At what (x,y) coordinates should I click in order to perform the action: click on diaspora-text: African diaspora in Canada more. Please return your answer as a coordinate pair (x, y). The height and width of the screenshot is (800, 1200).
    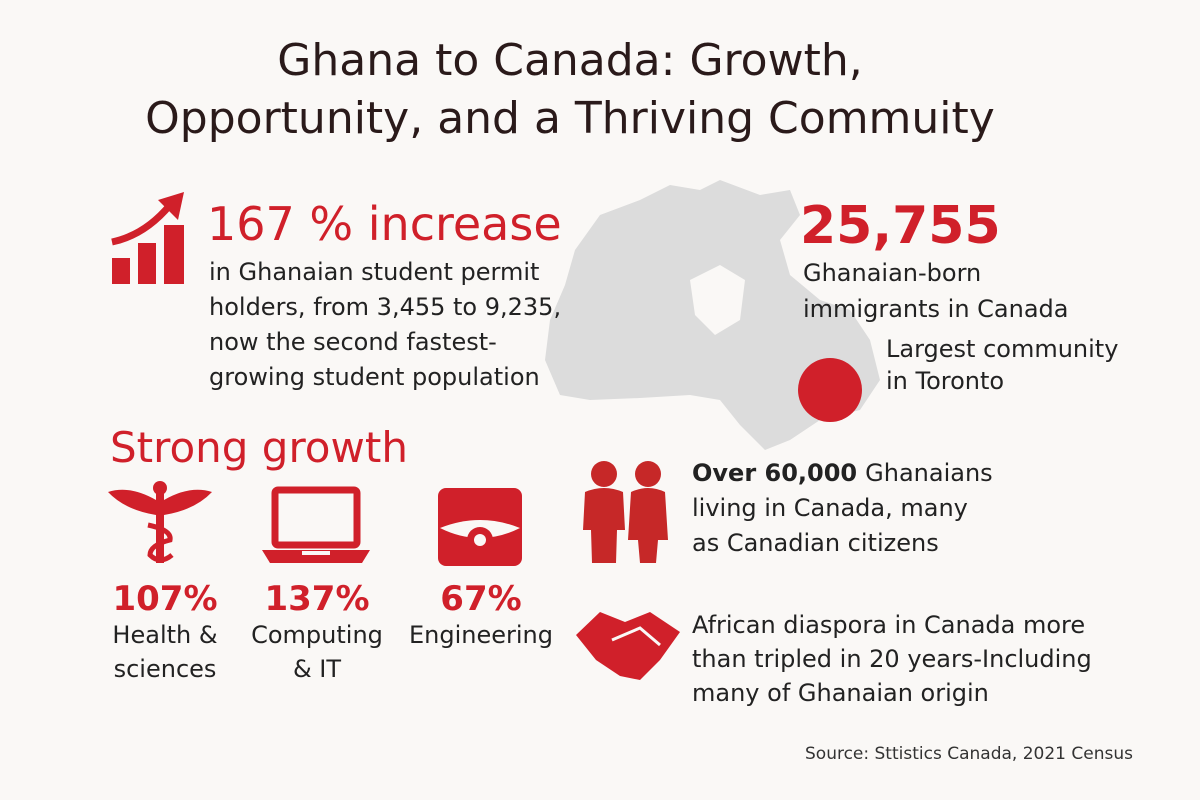
    Looking at the image, I should click on (888, 625).